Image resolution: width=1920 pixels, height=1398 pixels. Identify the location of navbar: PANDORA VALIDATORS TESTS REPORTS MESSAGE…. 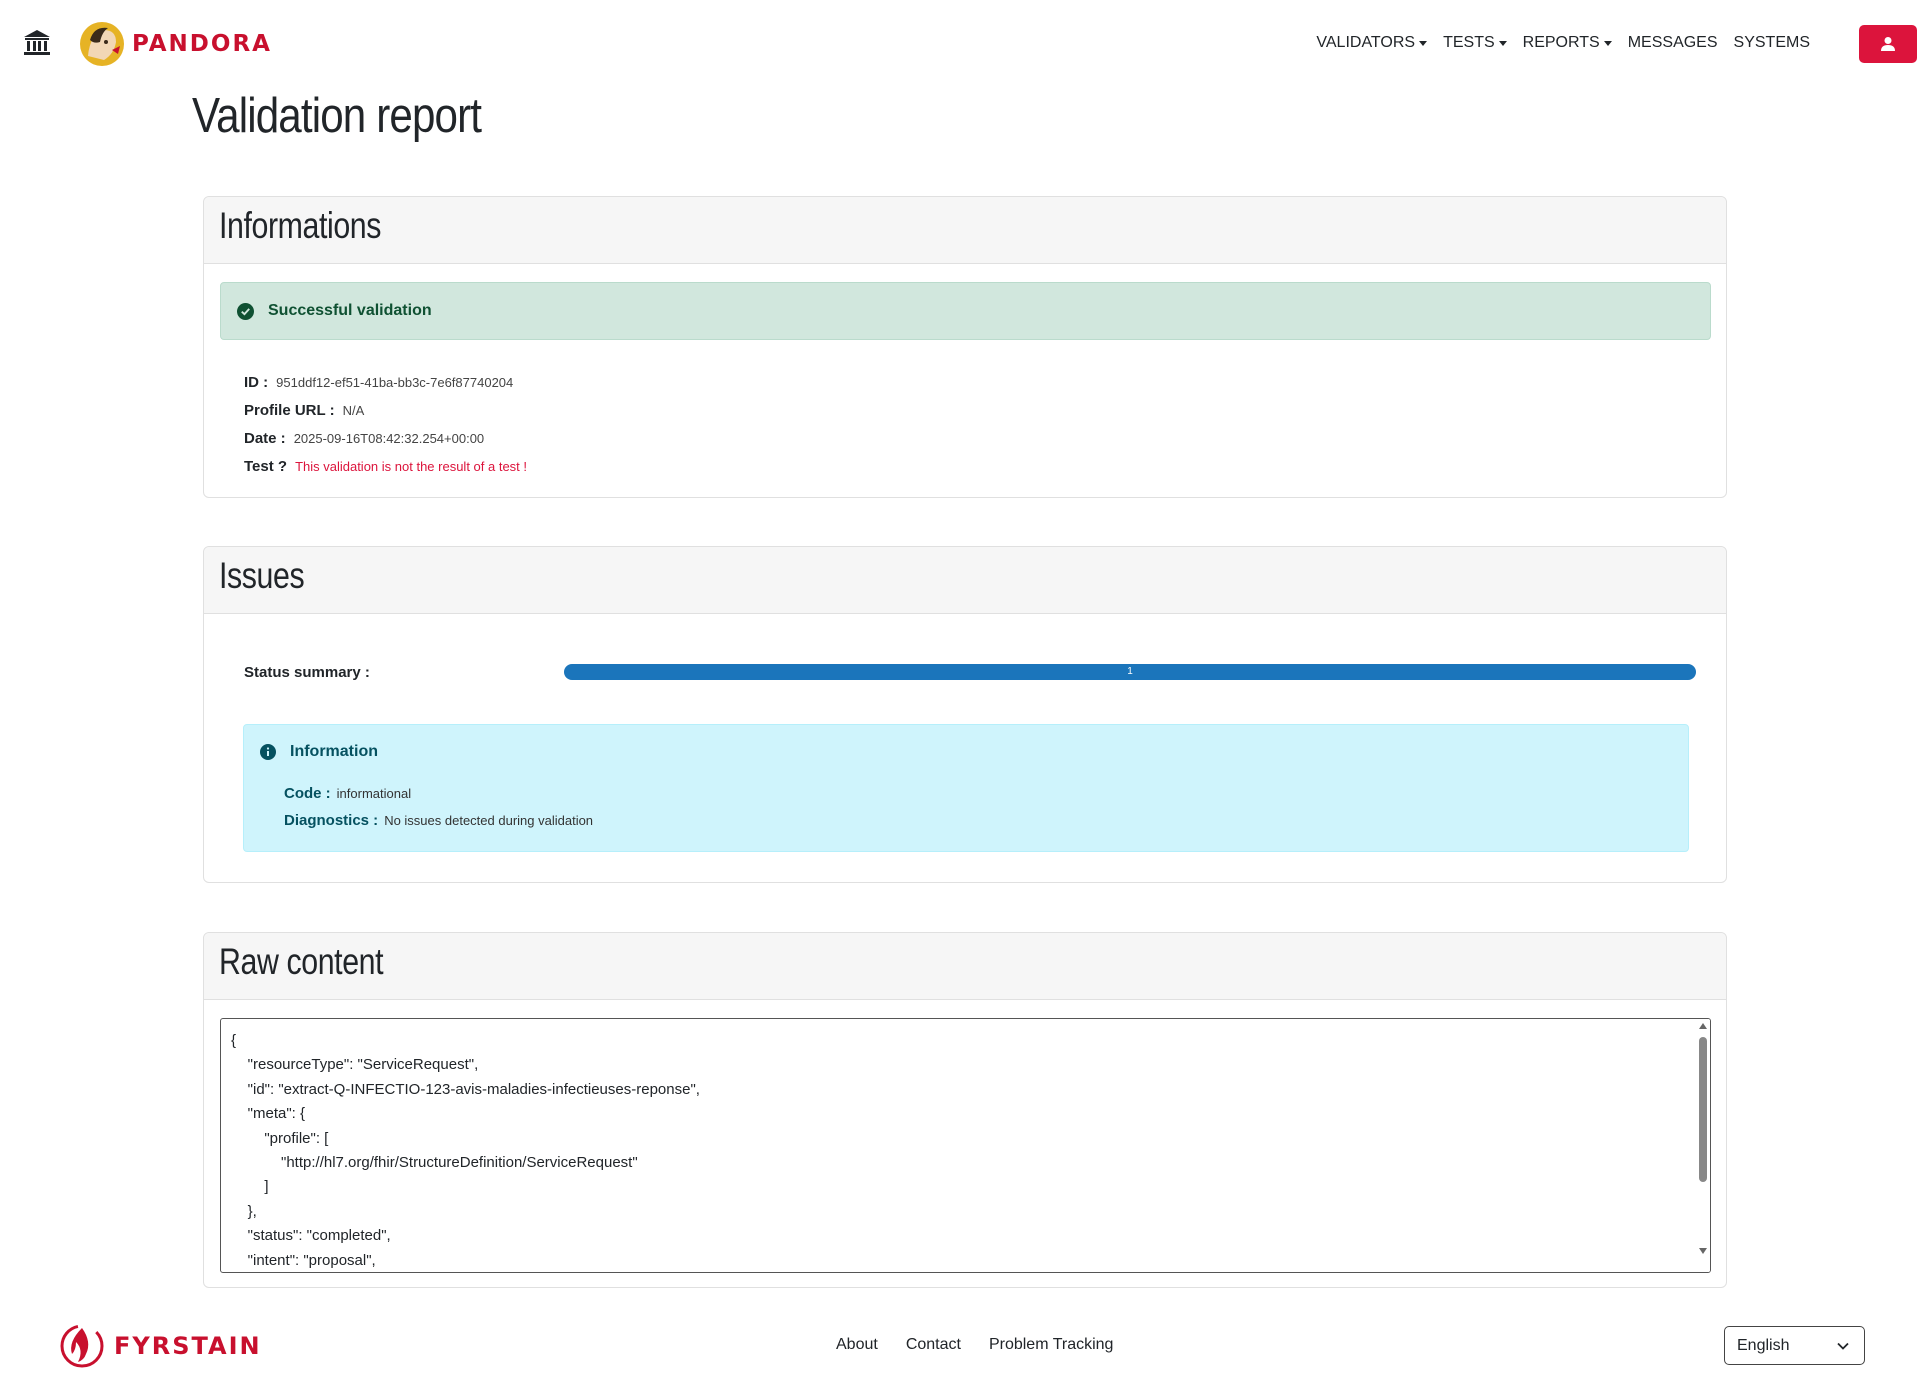
(960, 45).